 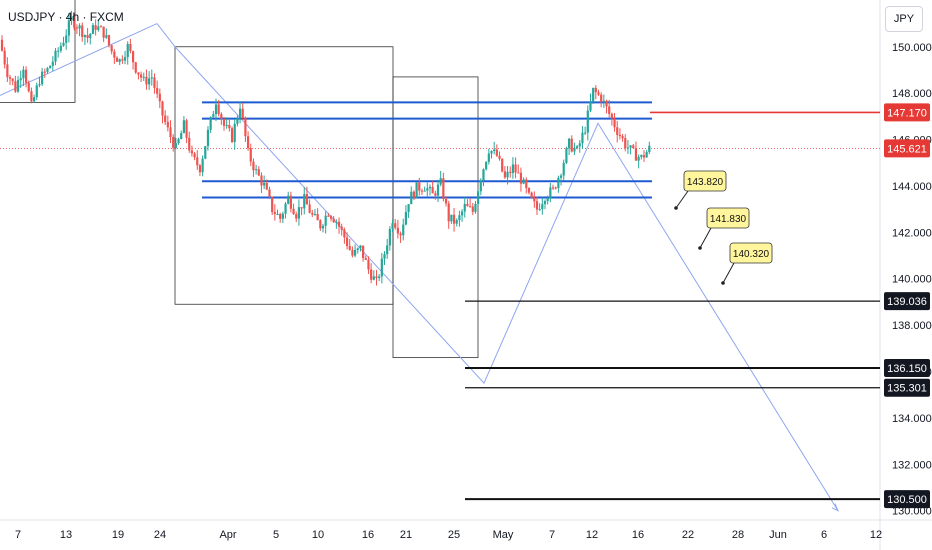 I want to click on time-axis: 7 13 19 24 Apr 5 10 16 21 25 May 7 12 16 22 28 Jun 6 12, so click(x=448, y=535).